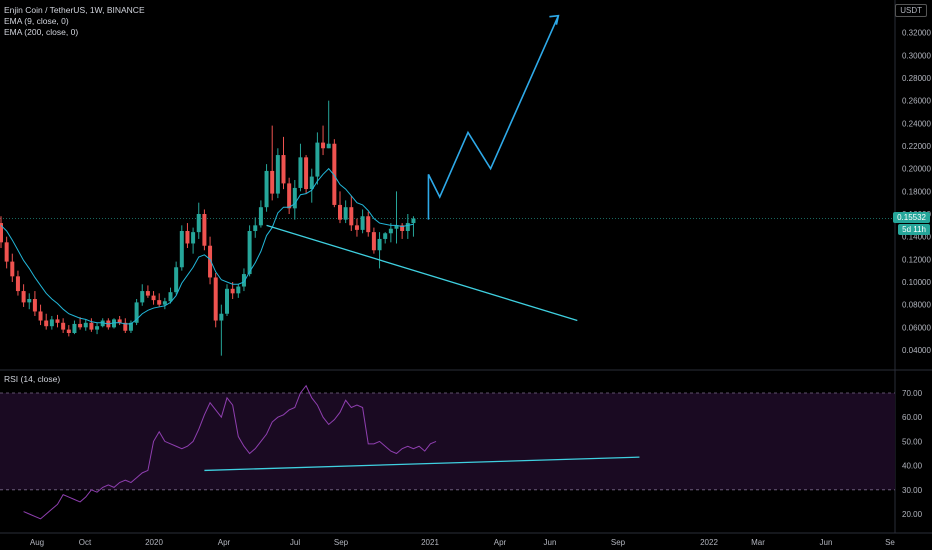 The width and height of the screenshot is (932, 550). Describe the element at coordinates (74, 10) in the screenshot. I see `symbol-title: Enjin Coin / TetherUS, 1W, BINANCE` at that location.